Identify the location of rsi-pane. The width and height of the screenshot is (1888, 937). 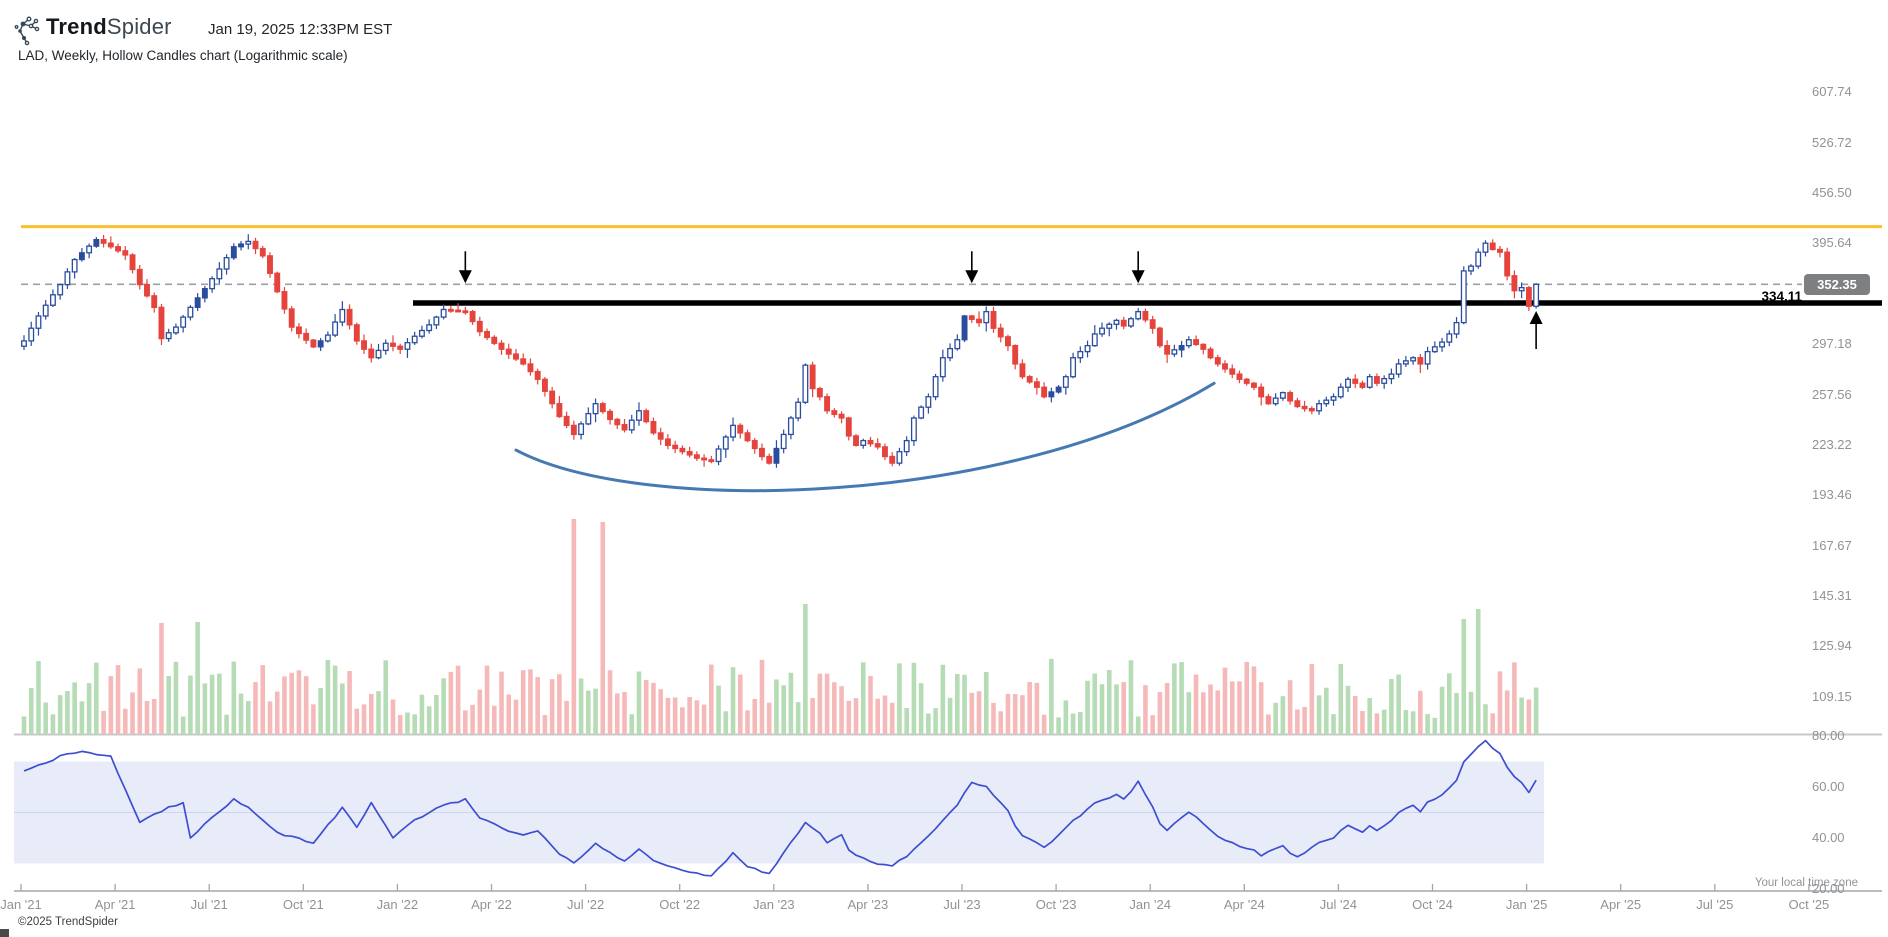
(779, 808).